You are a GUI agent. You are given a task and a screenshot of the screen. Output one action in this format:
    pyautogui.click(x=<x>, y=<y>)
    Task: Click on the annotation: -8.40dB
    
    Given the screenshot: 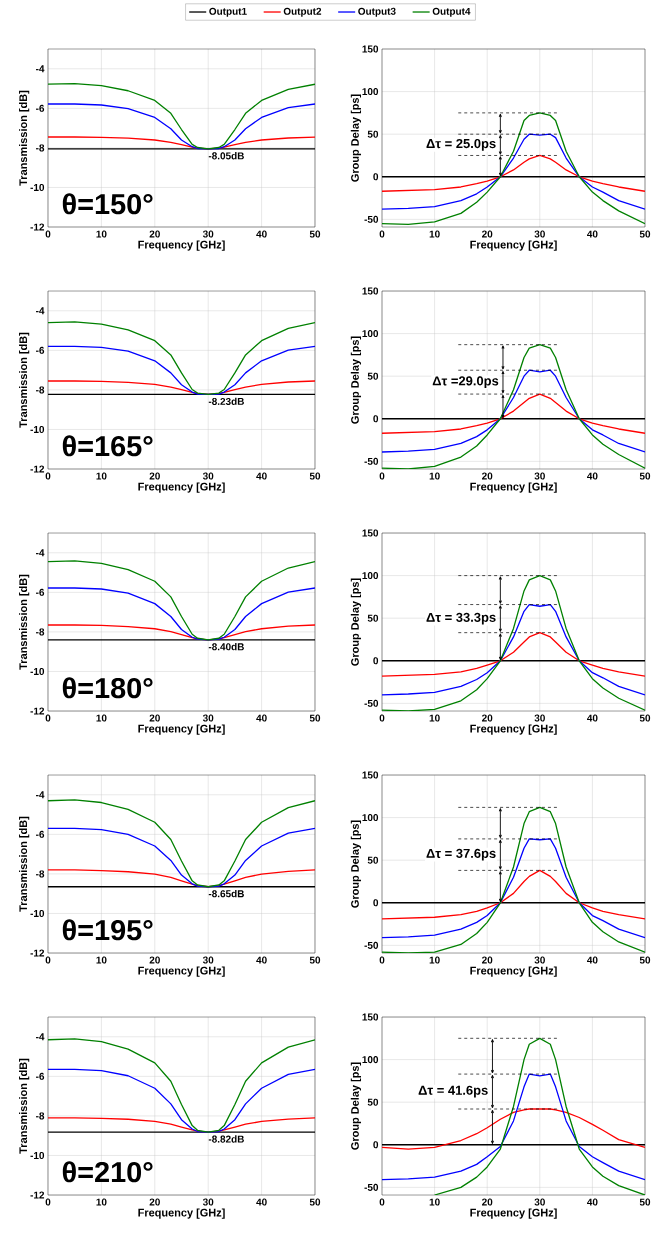 What is the action you would take?
    pyautogui.click(x=226, y=647)
    